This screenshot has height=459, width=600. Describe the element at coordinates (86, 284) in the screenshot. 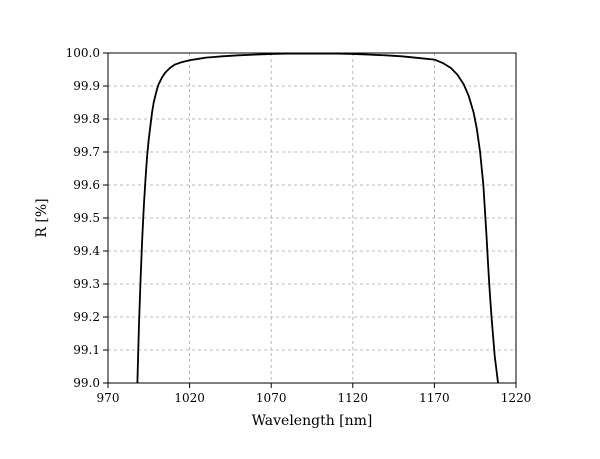

I see `y-tick-label: 99.3` at that location.